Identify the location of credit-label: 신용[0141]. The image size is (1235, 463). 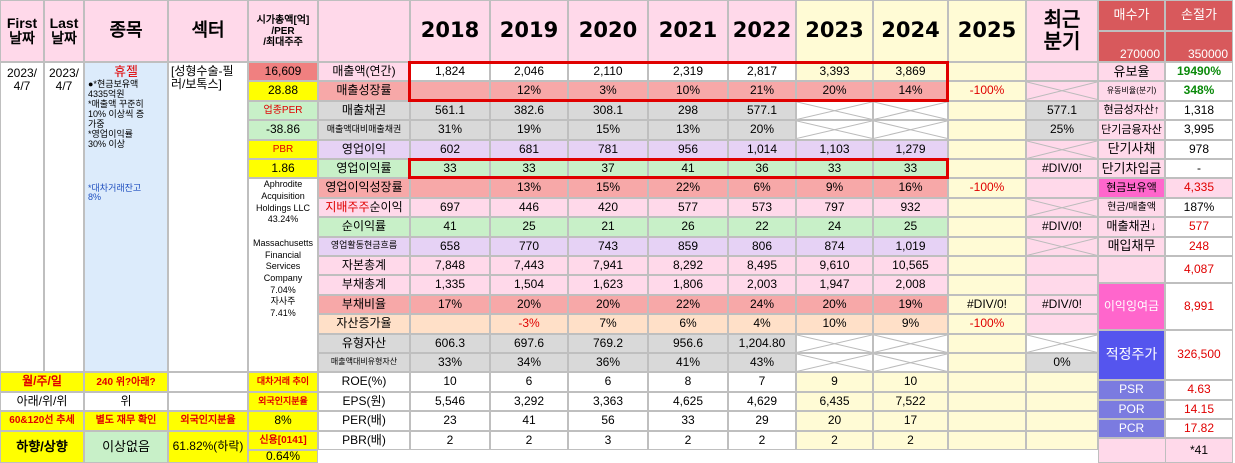
(283, 440).